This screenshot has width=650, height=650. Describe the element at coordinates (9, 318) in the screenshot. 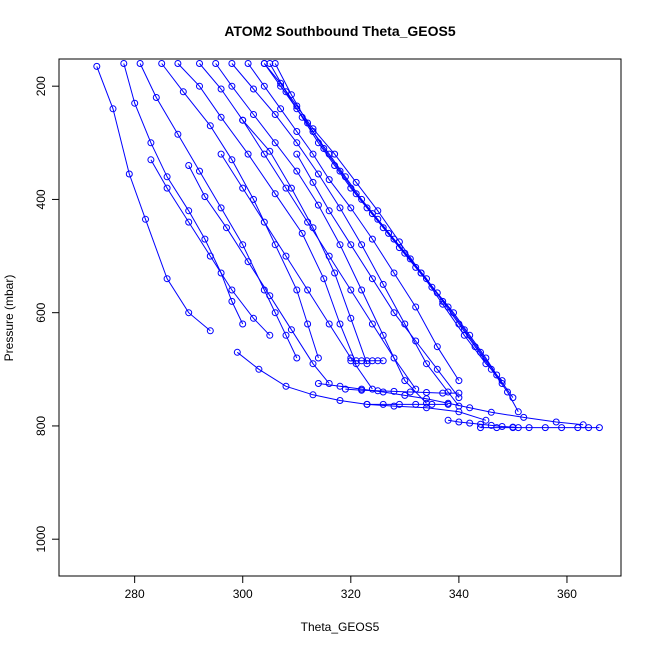

I see `y-axis-label: Pressure (mbar)` at that location.